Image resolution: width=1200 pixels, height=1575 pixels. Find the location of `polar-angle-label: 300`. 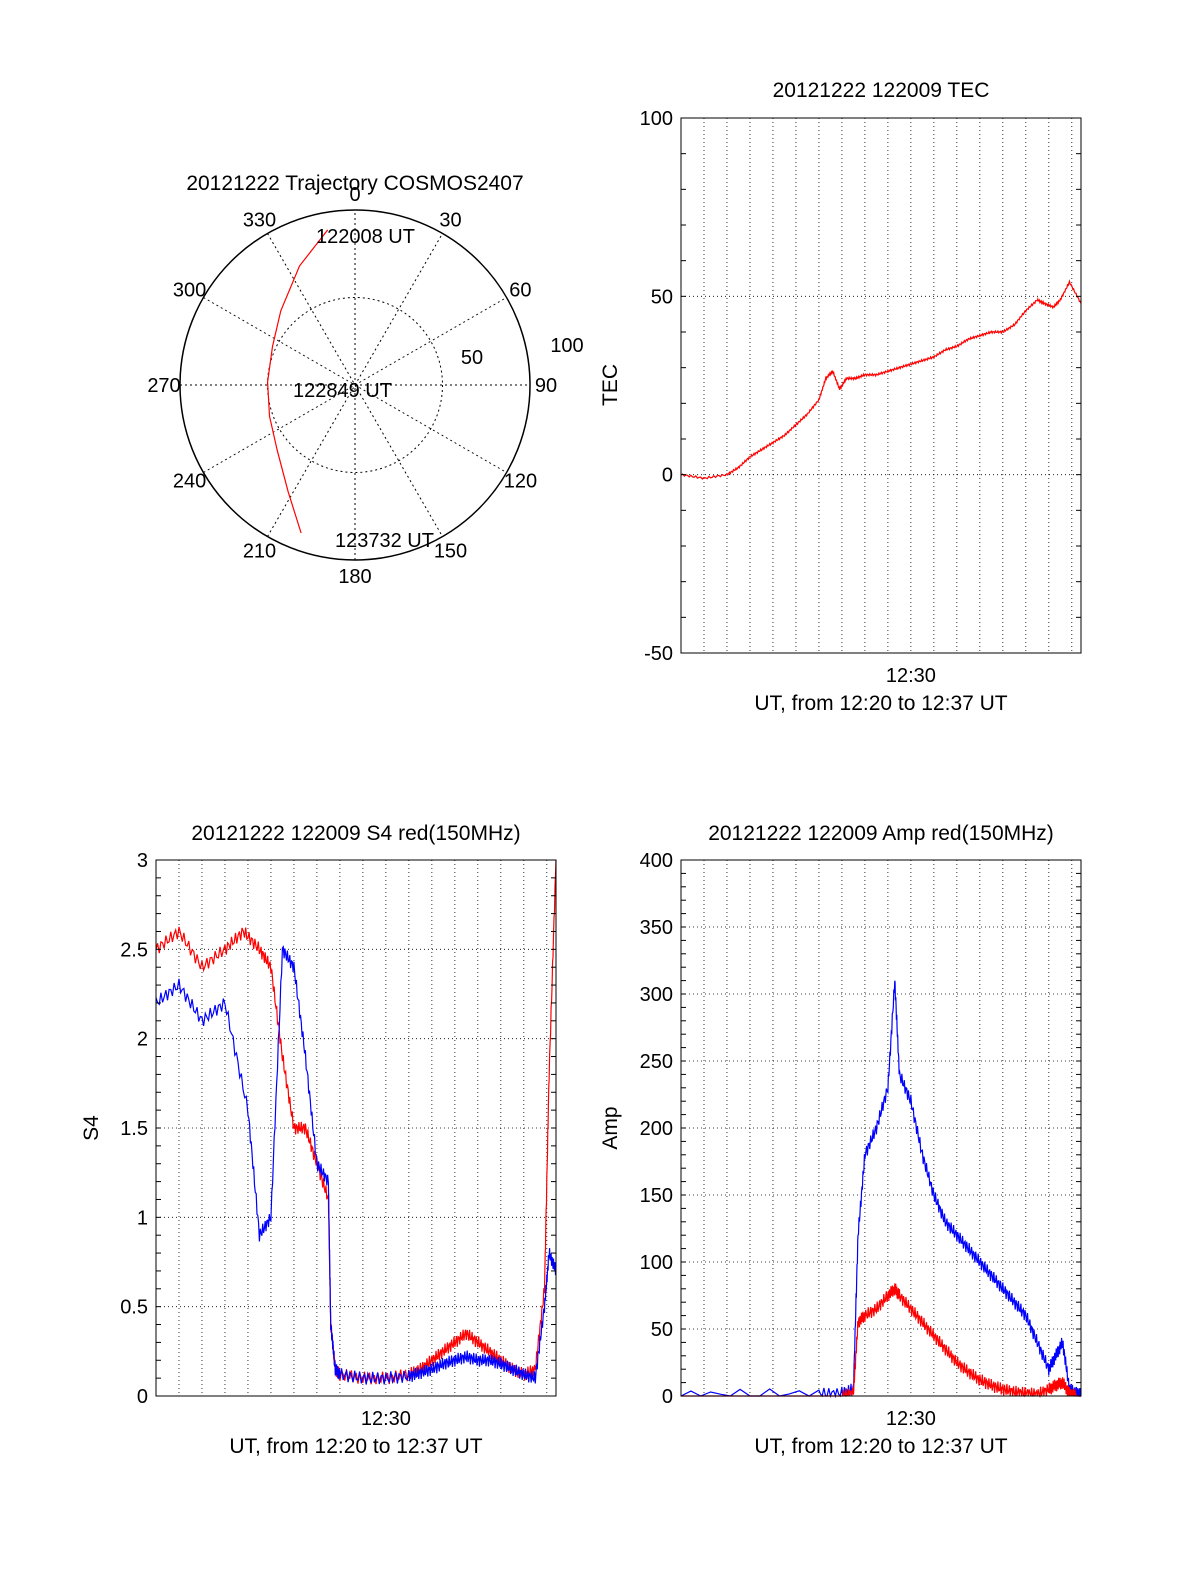

polar-angle-label: 300 is located at coordinates (189, 291).